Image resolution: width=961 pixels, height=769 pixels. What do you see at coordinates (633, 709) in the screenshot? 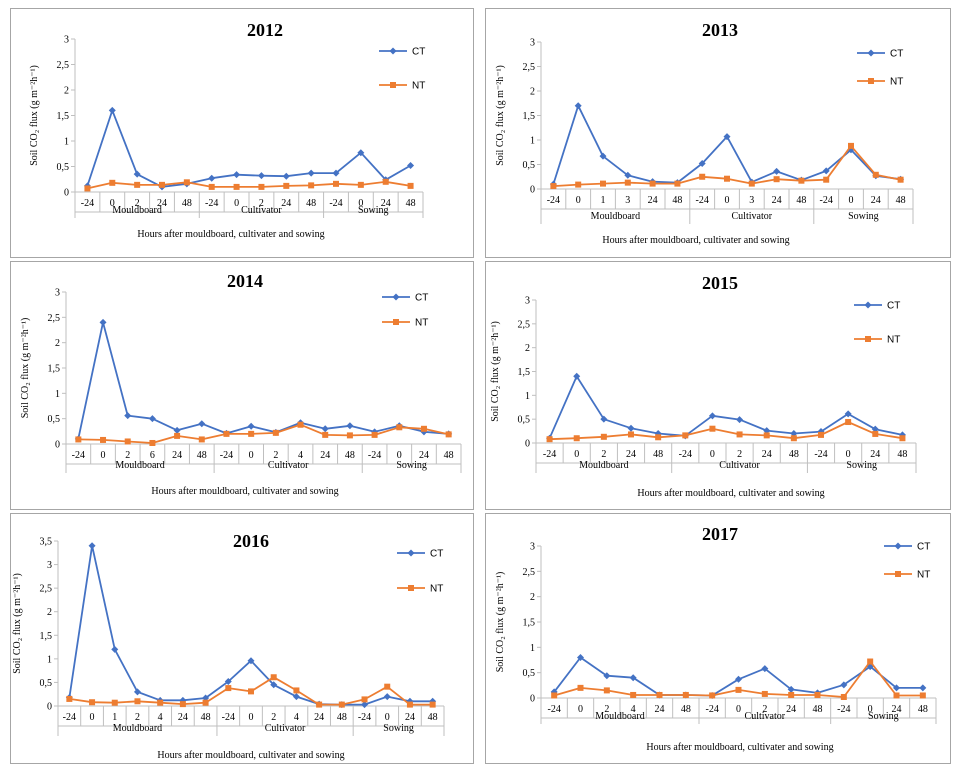
I see `x-tick-label: 4` at bounding box center [633, 709].